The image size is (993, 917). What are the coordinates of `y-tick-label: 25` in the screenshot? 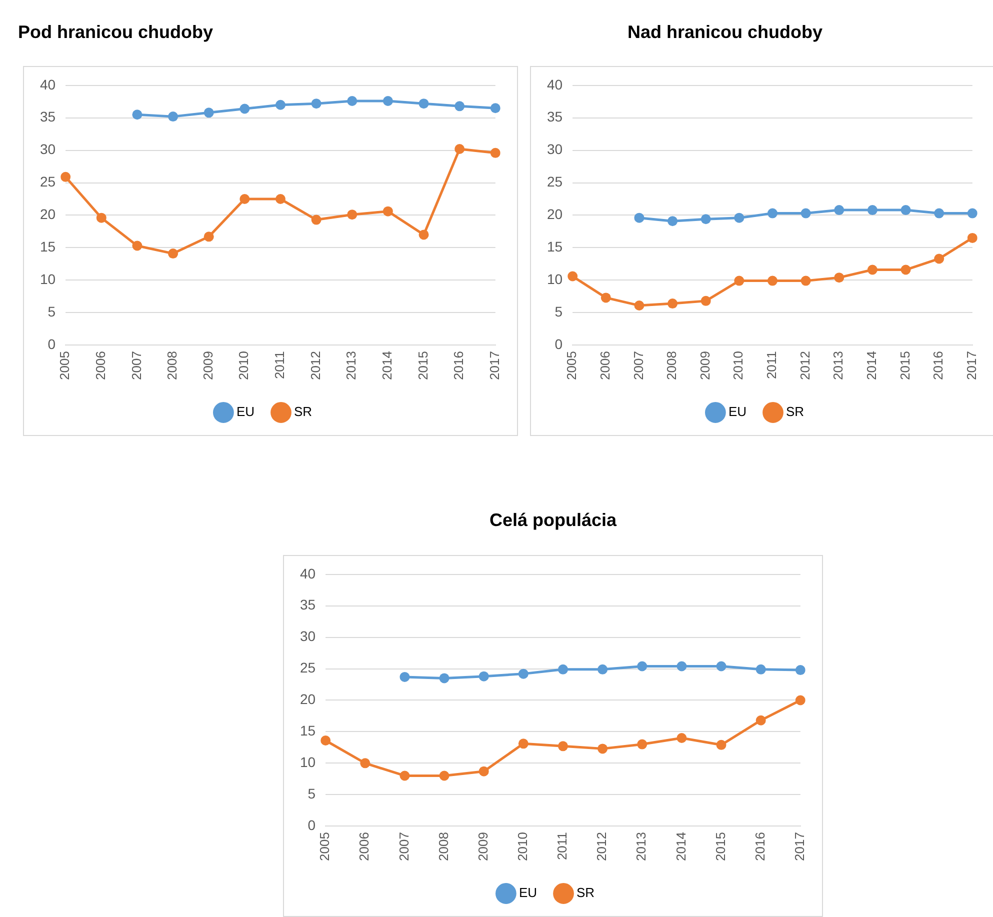 It's located at (48, 182).